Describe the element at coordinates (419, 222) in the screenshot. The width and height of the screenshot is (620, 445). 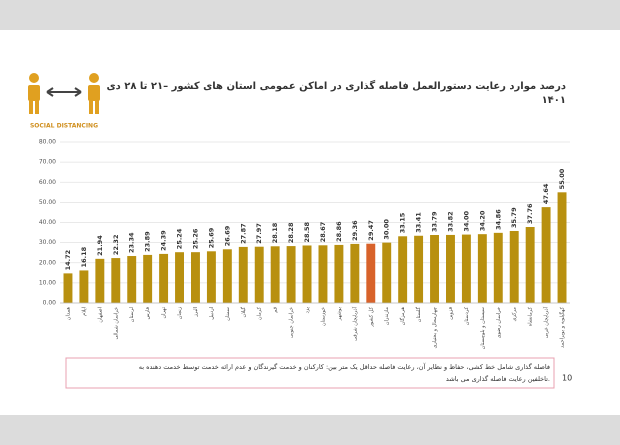
I see `value-label: 33.41` at that location.